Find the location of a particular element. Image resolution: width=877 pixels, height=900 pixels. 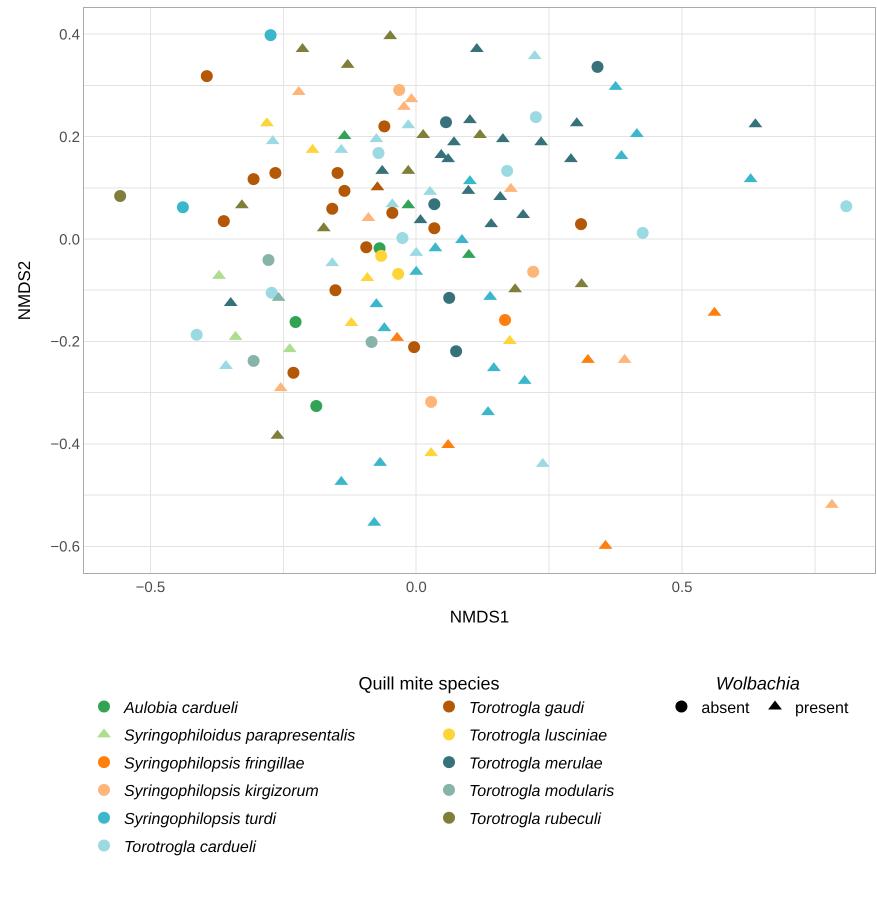

y-axis-title: NMDS2 is located at coordinates (24, 290).